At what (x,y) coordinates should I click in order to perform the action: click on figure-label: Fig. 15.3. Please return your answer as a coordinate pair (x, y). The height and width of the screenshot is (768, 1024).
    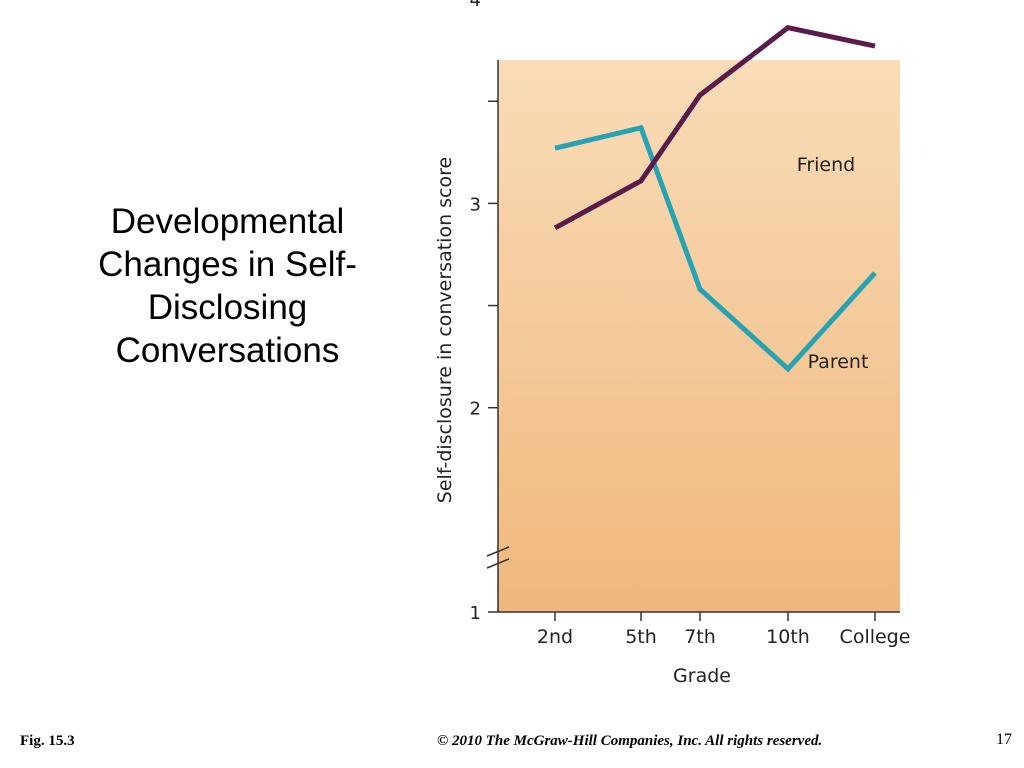
    Looking at the image, I should click on (47, 741).